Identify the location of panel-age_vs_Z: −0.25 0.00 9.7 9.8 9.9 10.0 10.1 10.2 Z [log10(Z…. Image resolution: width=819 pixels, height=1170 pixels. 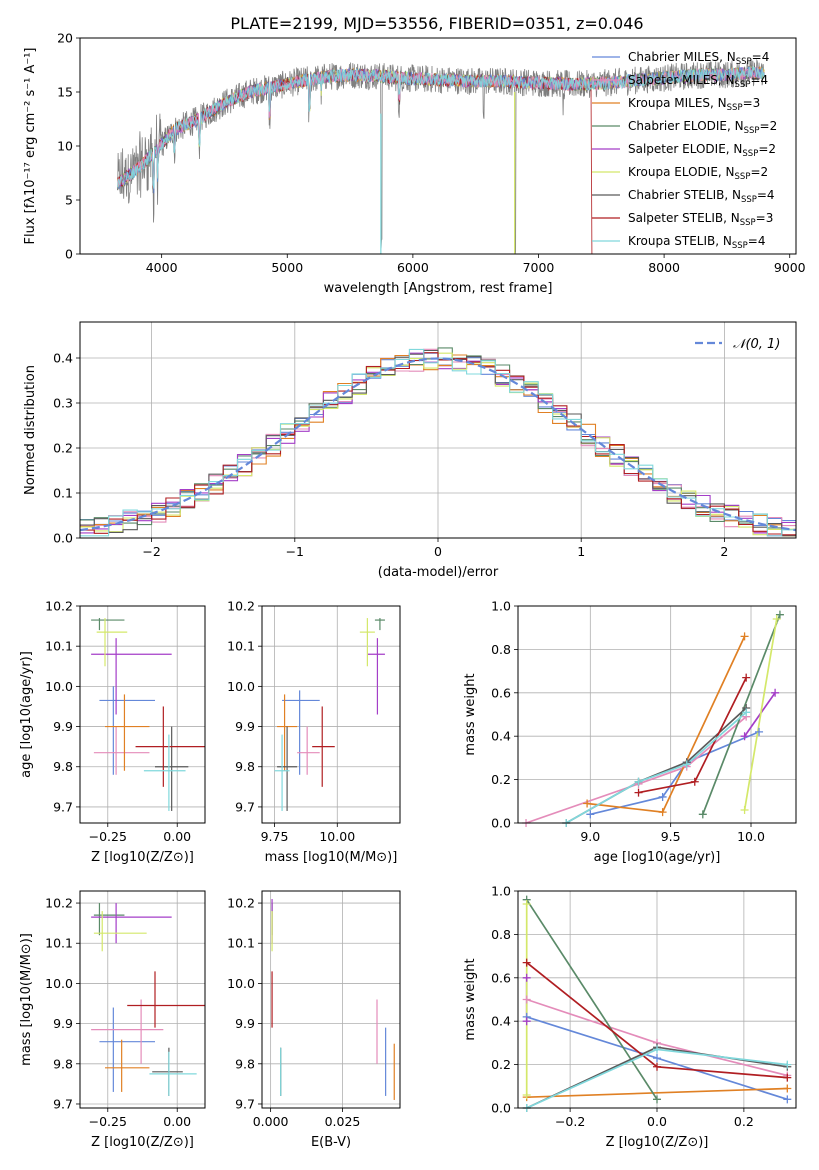
(112, 732).